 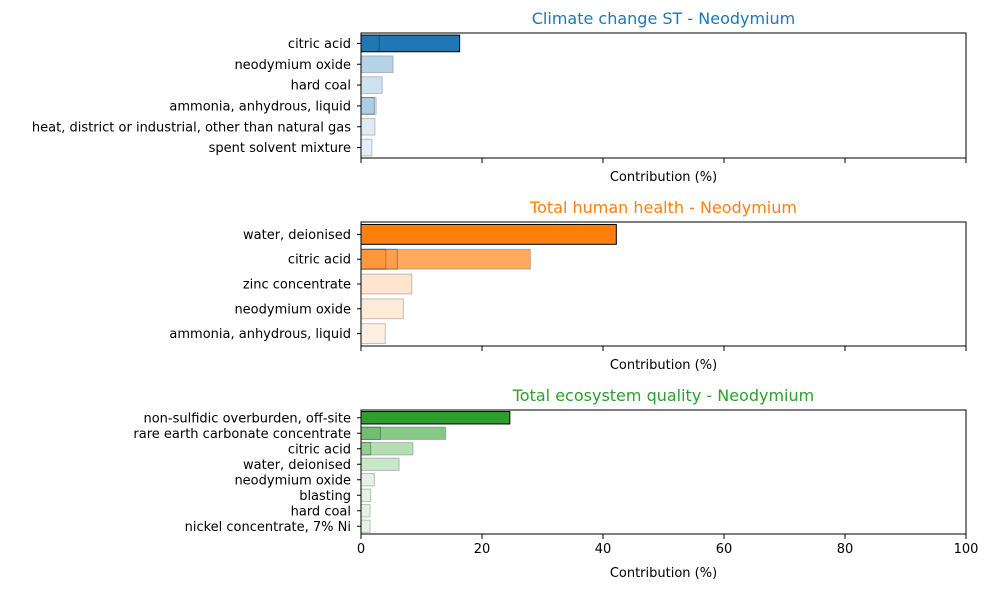 What do you see at coordinates (242, 434) in the screenshot?
I see `y-tick-label: rare earth carbonate concentrate` at bounding box center [242, 434].